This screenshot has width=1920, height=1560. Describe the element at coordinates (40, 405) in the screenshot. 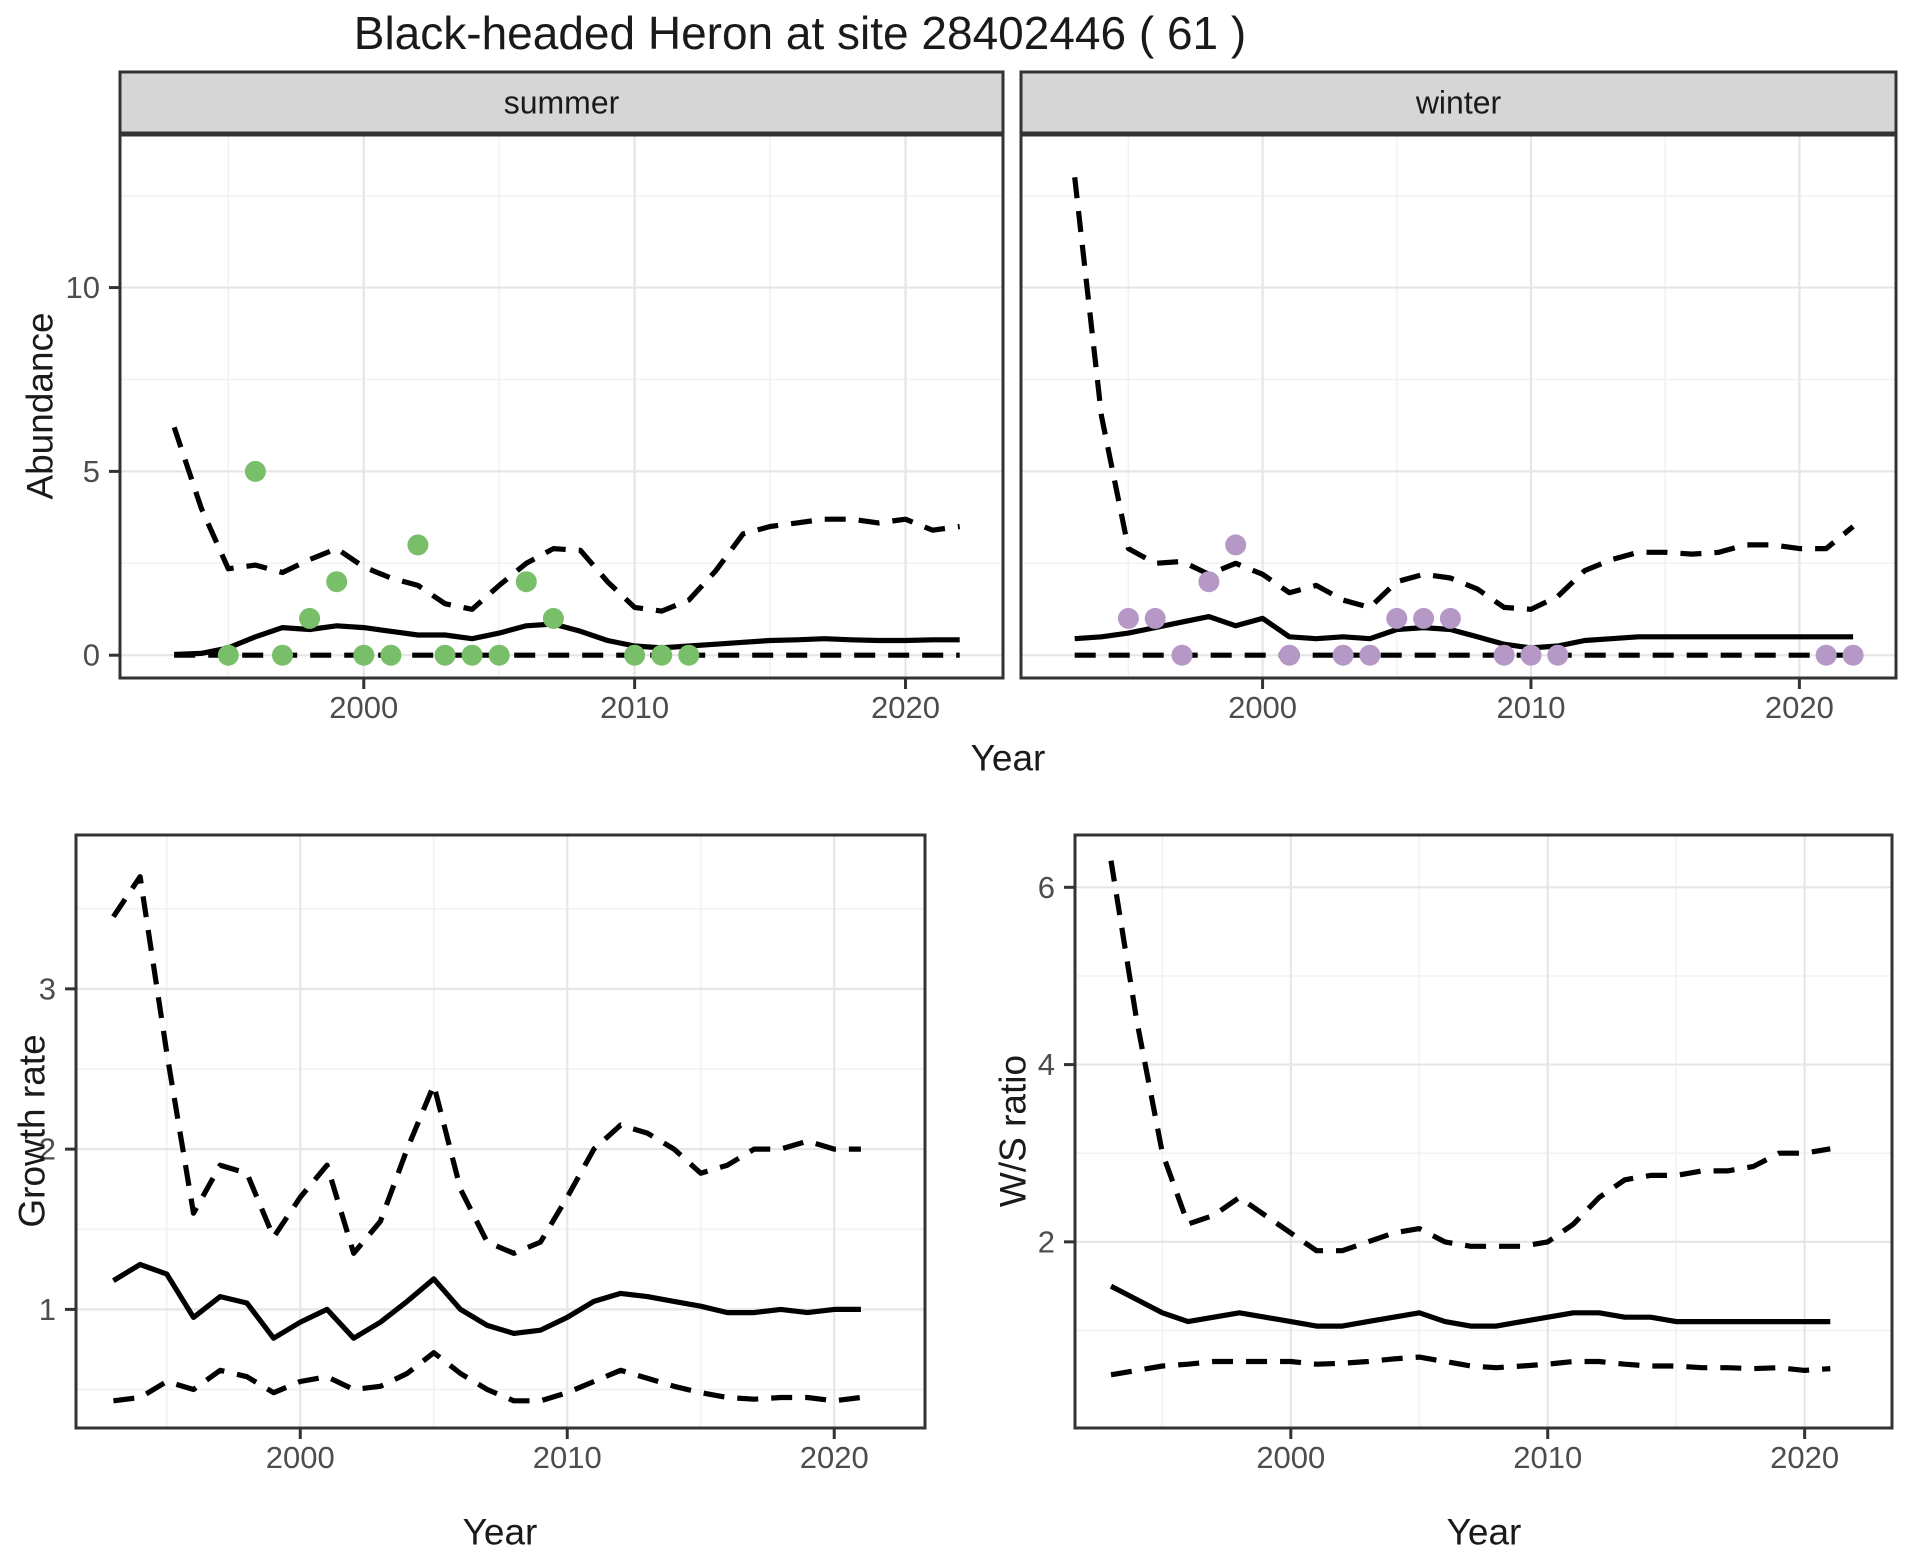

I see `y-axis-title-abundance: Abundance` at that location.